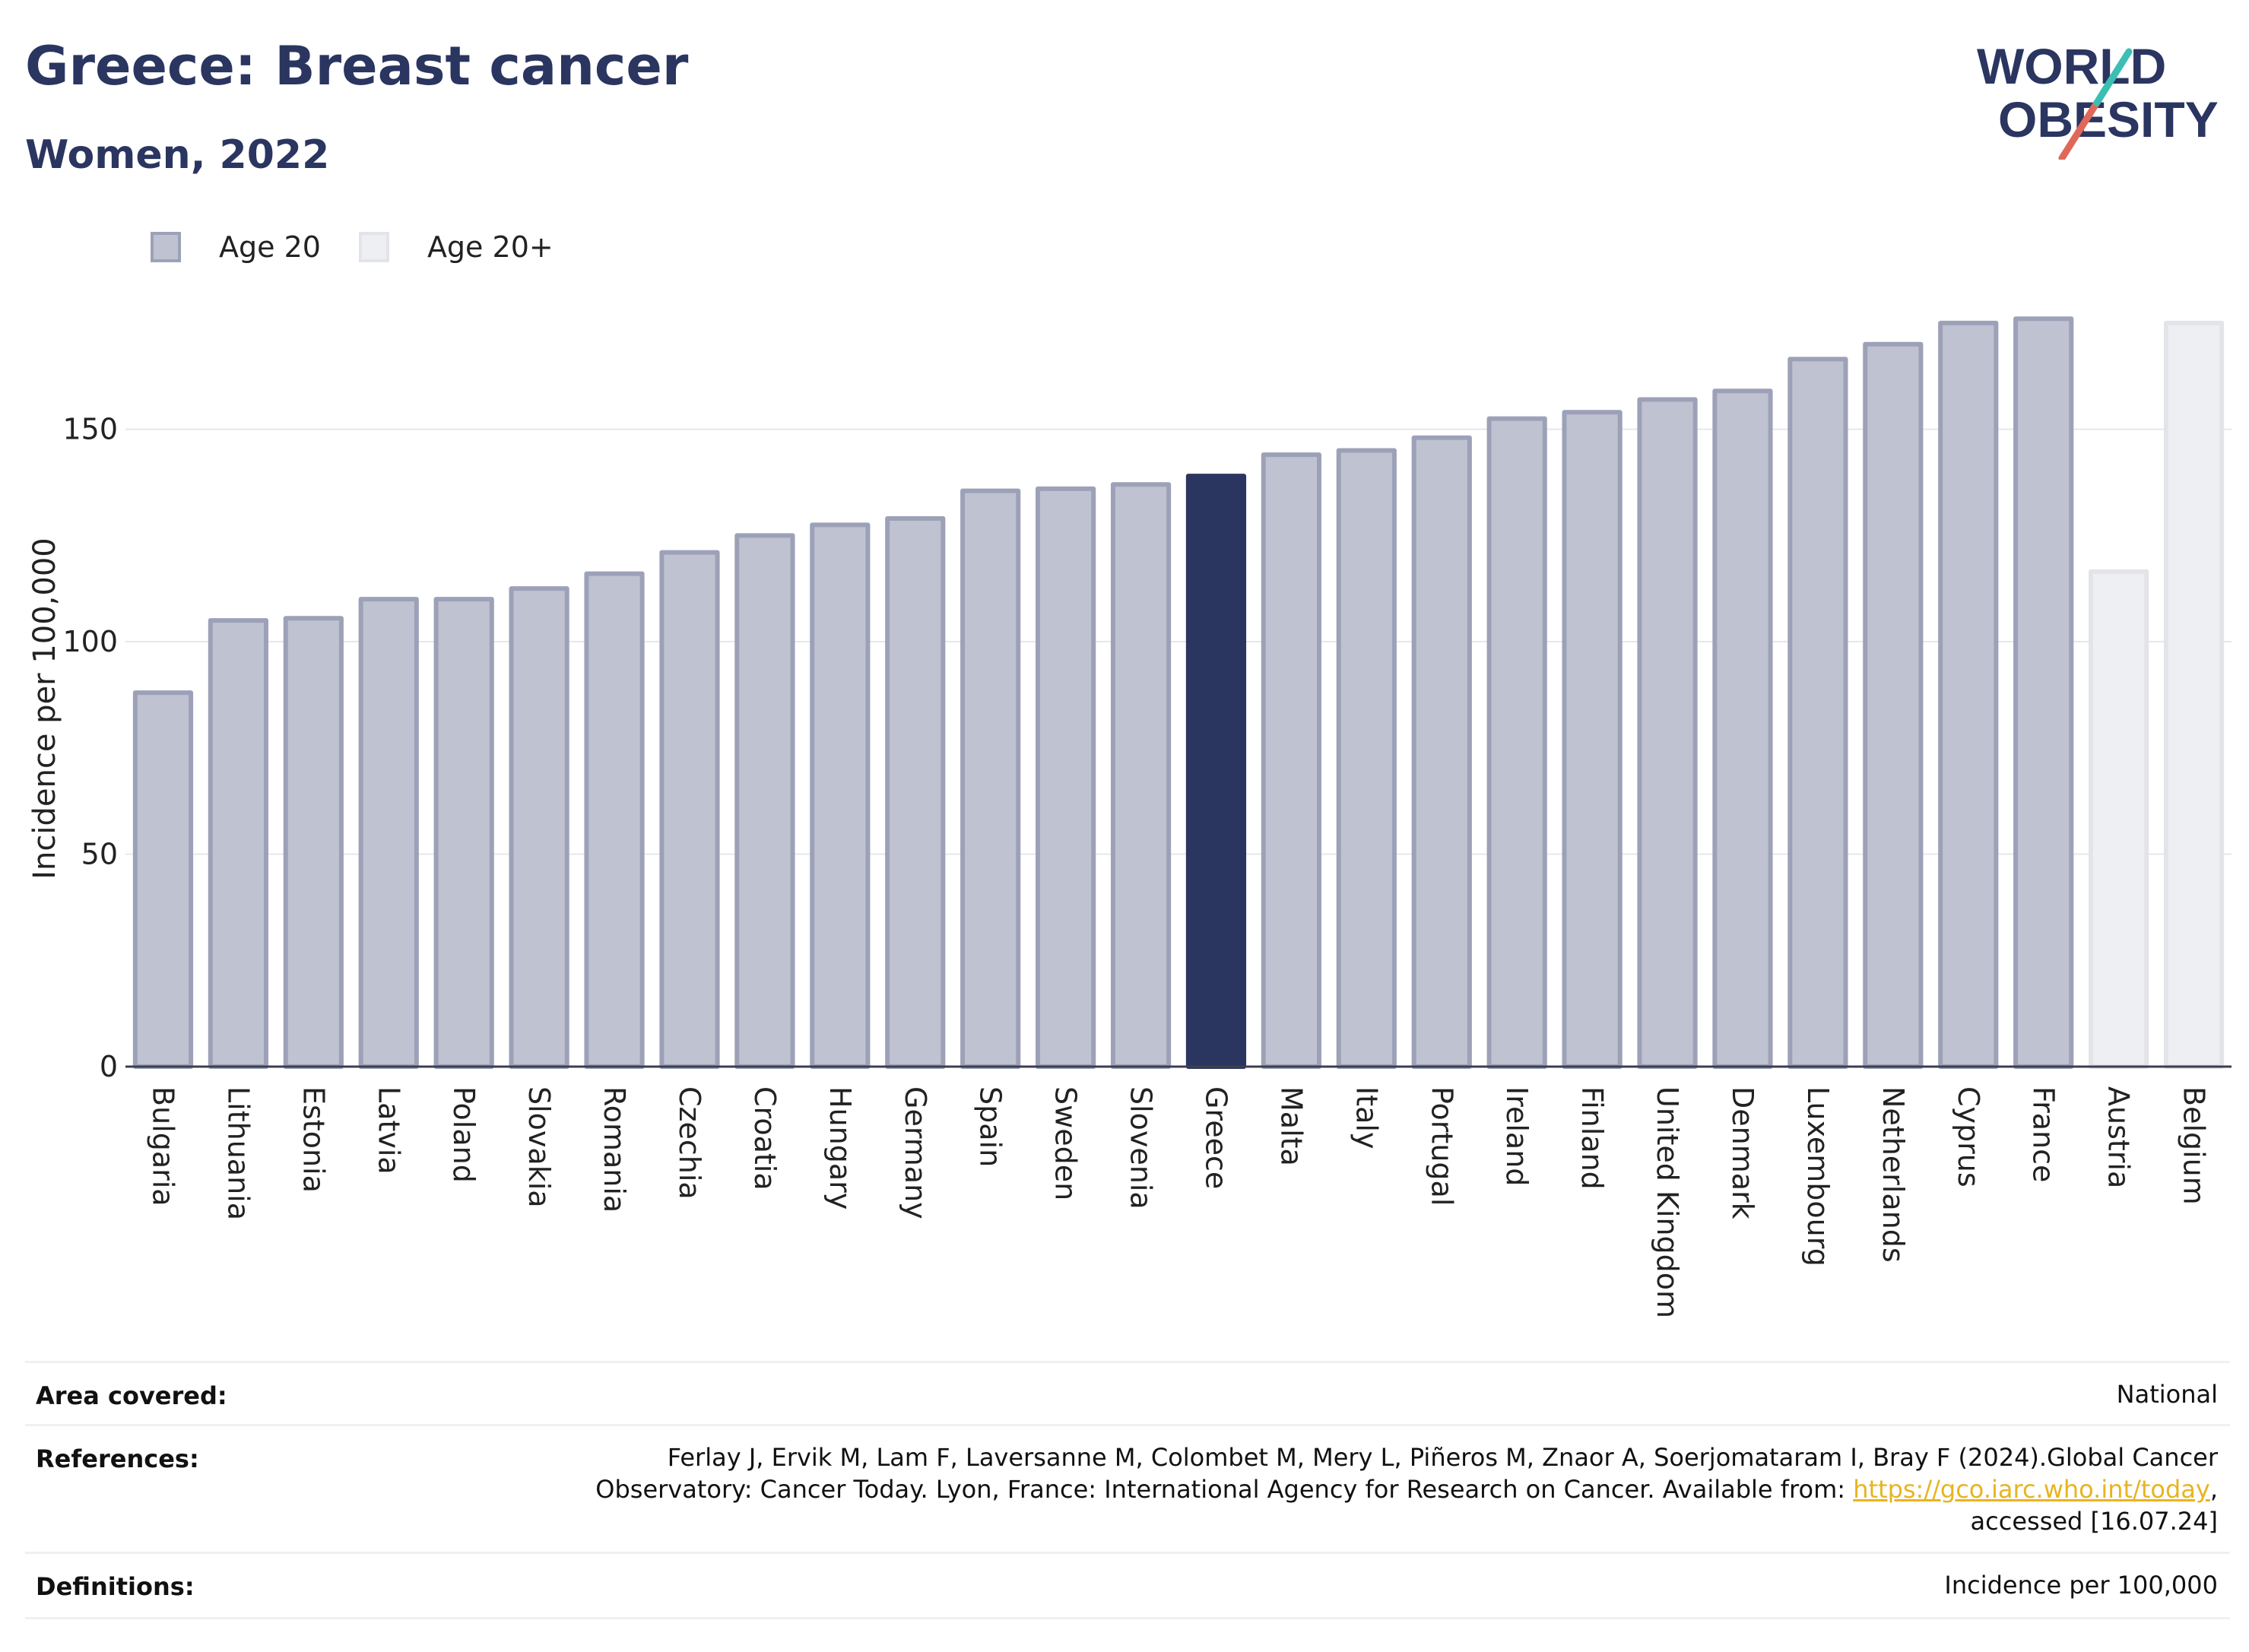 This screenshot has height=1652, width=2249. I want to click on bar-estonia, so click(313, 842).